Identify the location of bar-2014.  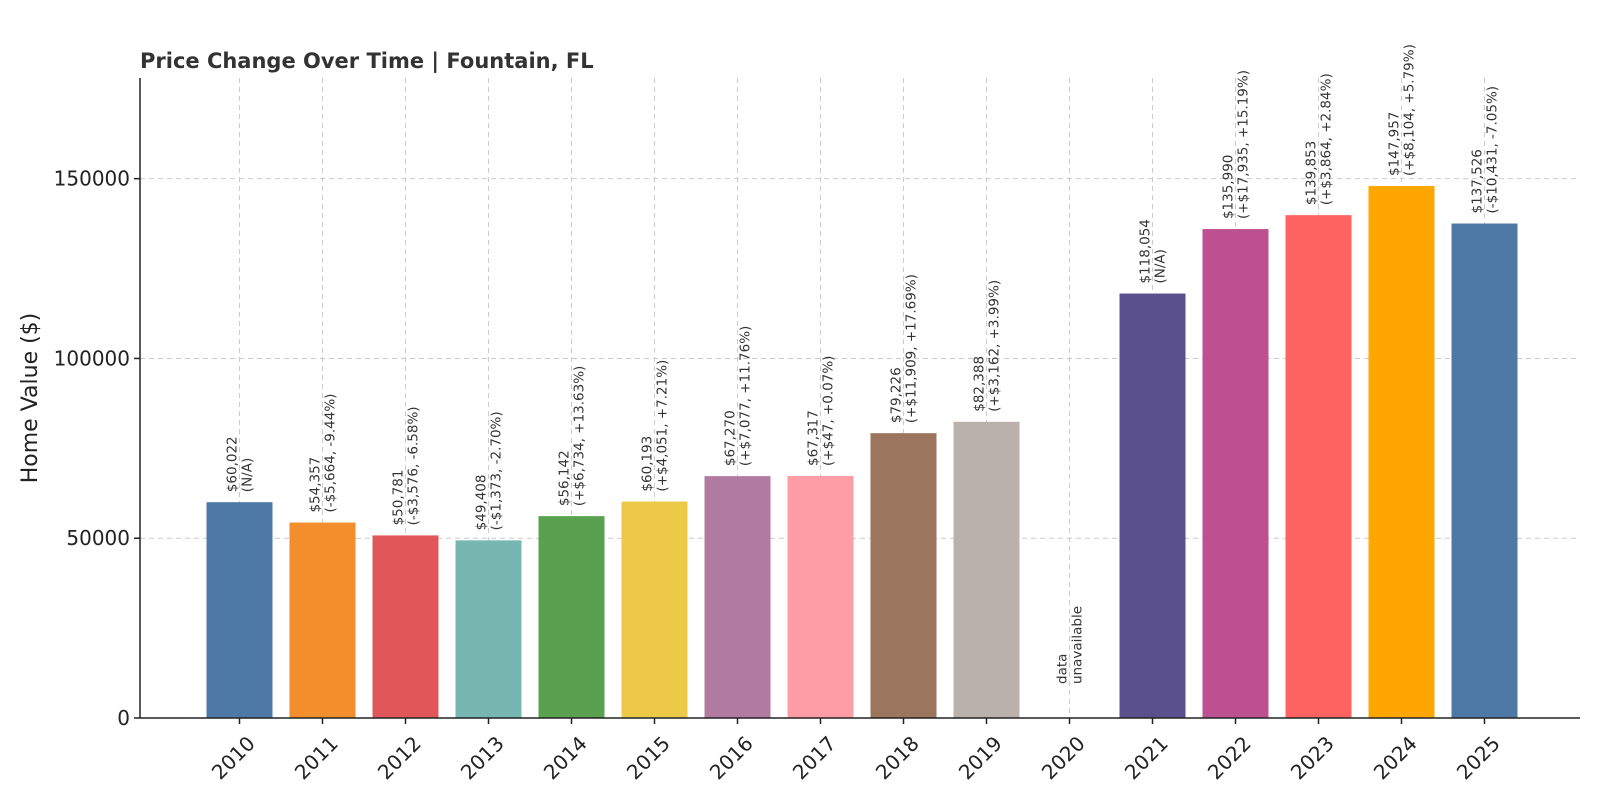
(571, 617).